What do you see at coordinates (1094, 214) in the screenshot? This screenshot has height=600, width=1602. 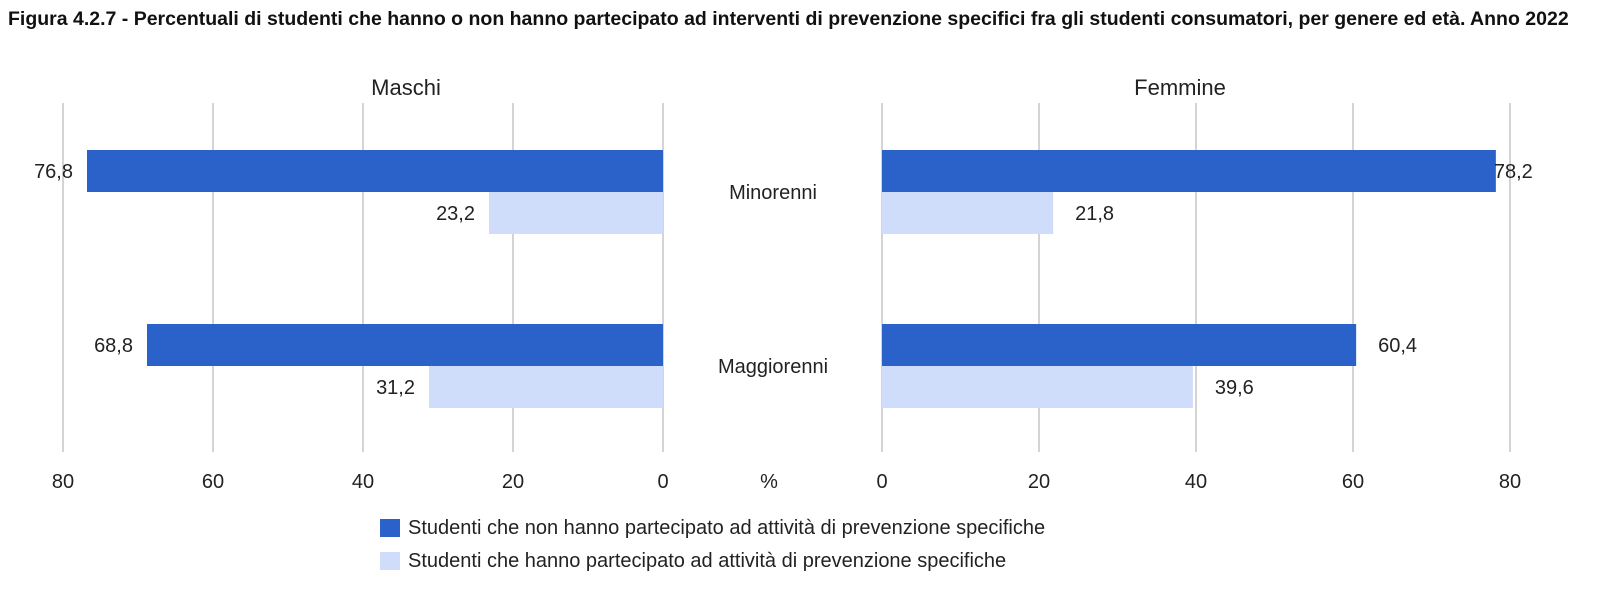 I see `value-label-femmine-minorenni-partecipato: 21,8` at bounding box center [1094, 214].